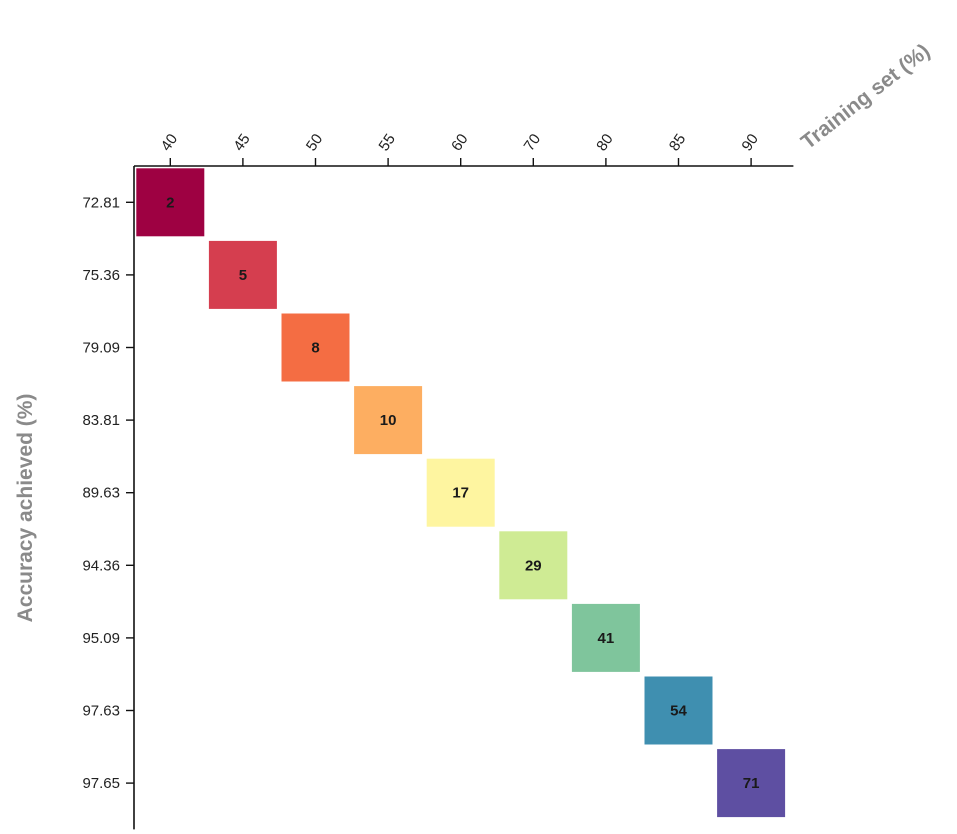  I want to click on y-tick-label: 94.36, so click(101, 565).